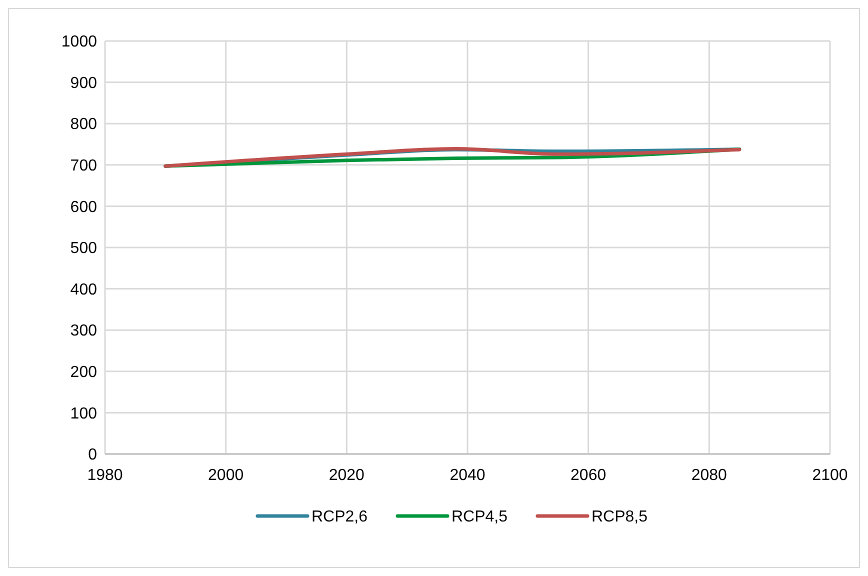  Describe the element at coordinates (105, 475) in the screenshot. I see `x-tick-label: 1980` at that location.